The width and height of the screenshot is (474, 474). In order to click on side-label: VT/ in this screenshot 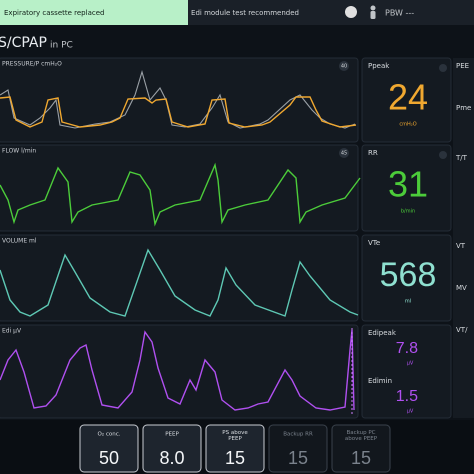, I will do `click(462, 330)`.